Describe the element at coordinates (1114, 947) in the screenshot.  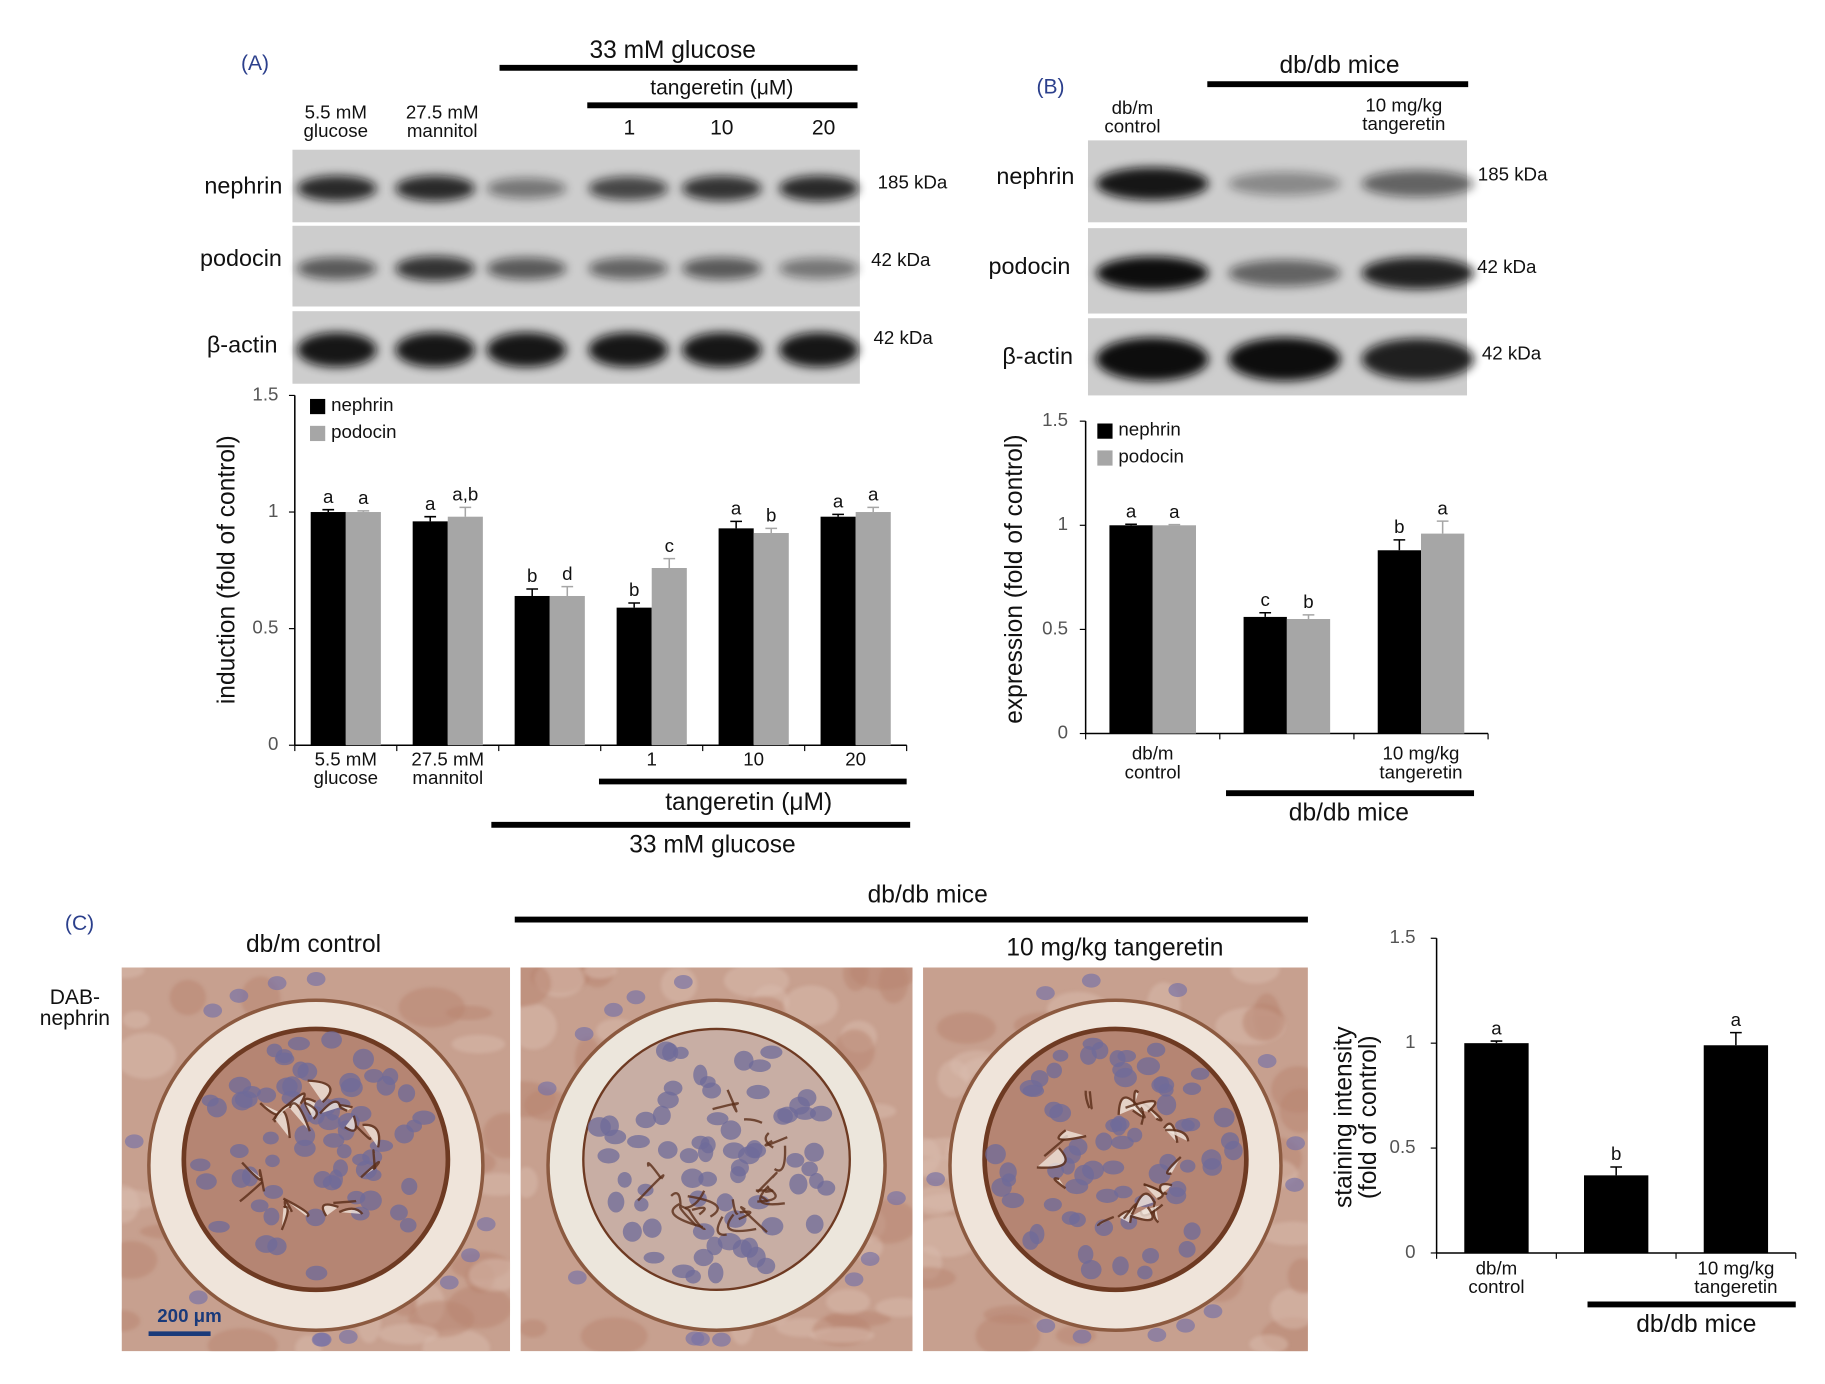
I see `image-label: 10 mg/kg tangeretin` at that location.